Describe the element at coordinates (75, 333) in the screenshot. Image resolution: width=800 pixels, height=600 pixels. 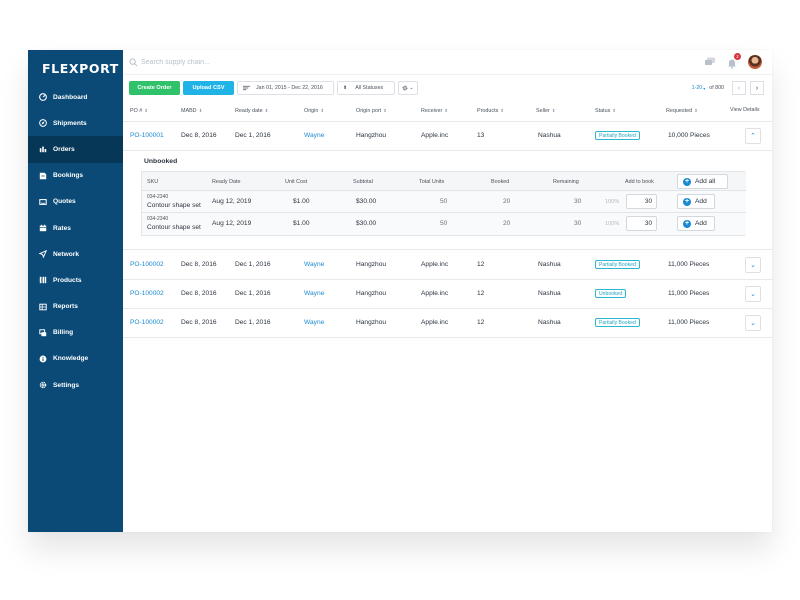
I see `sidebar-item-billing: Billing` at that location.